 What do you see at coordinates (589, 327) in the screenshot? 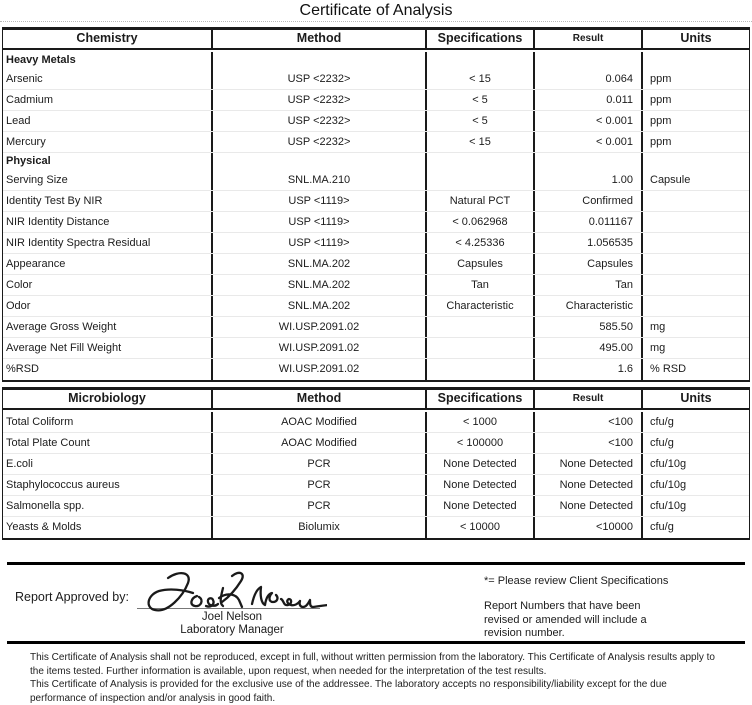
I see `result-cell: 585.50` at bounding box center [589, 327].